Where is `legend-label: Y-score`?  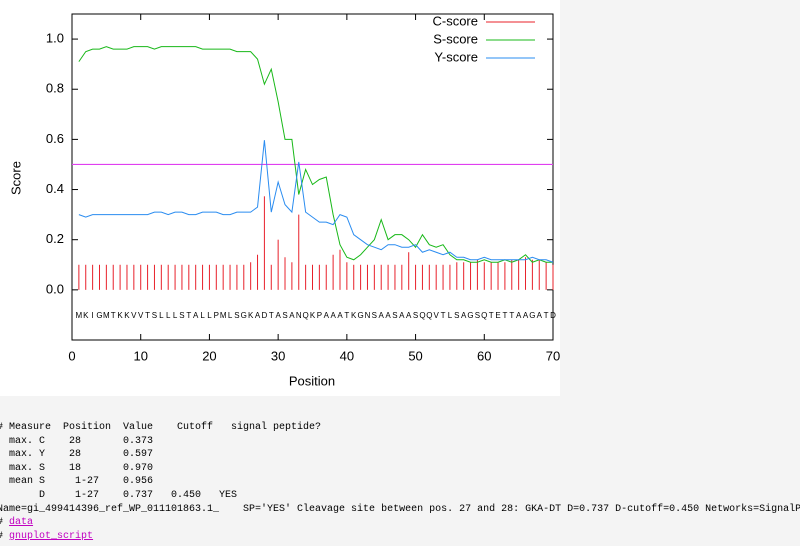 legend-label: Y-score is located at coordinates (456, 56).